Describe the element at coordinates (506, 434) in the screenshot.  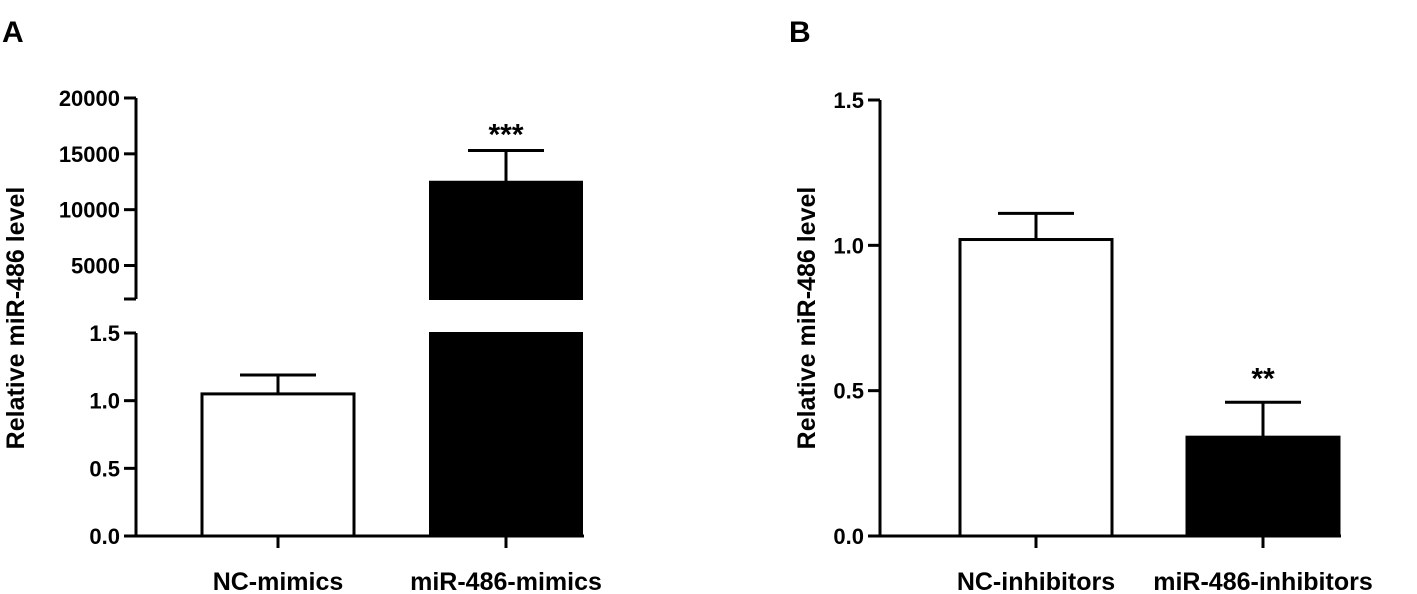
I see `panel-a-bar-lower-segment` at that location.